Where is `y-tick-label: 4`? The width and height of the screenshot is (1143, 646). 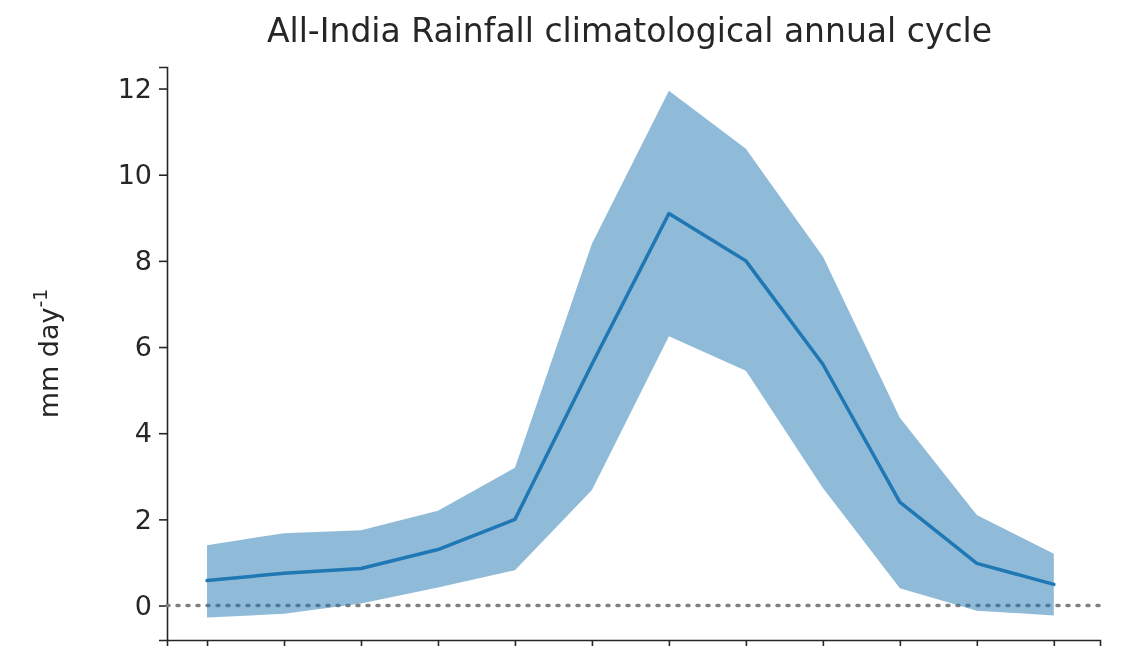 y-tick-label: 4 is located at coordinates (143, 433).